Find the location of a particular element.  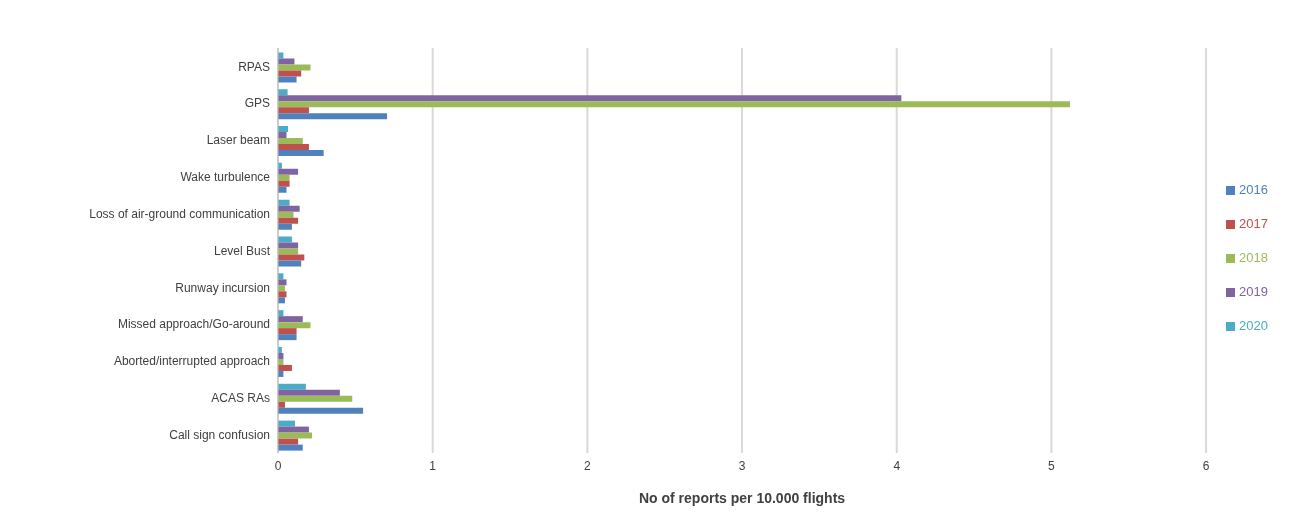

legend-label: 2019 is located at coordinates (1253, 291).